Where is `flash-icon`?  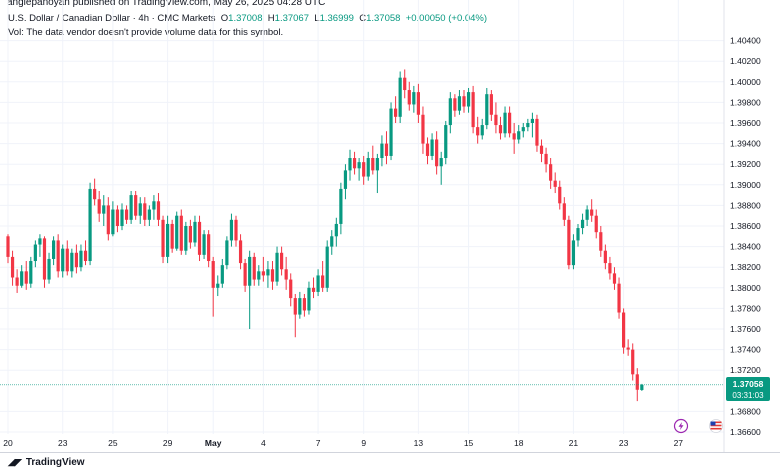 flash-icon is located at coordinates (681, 426).